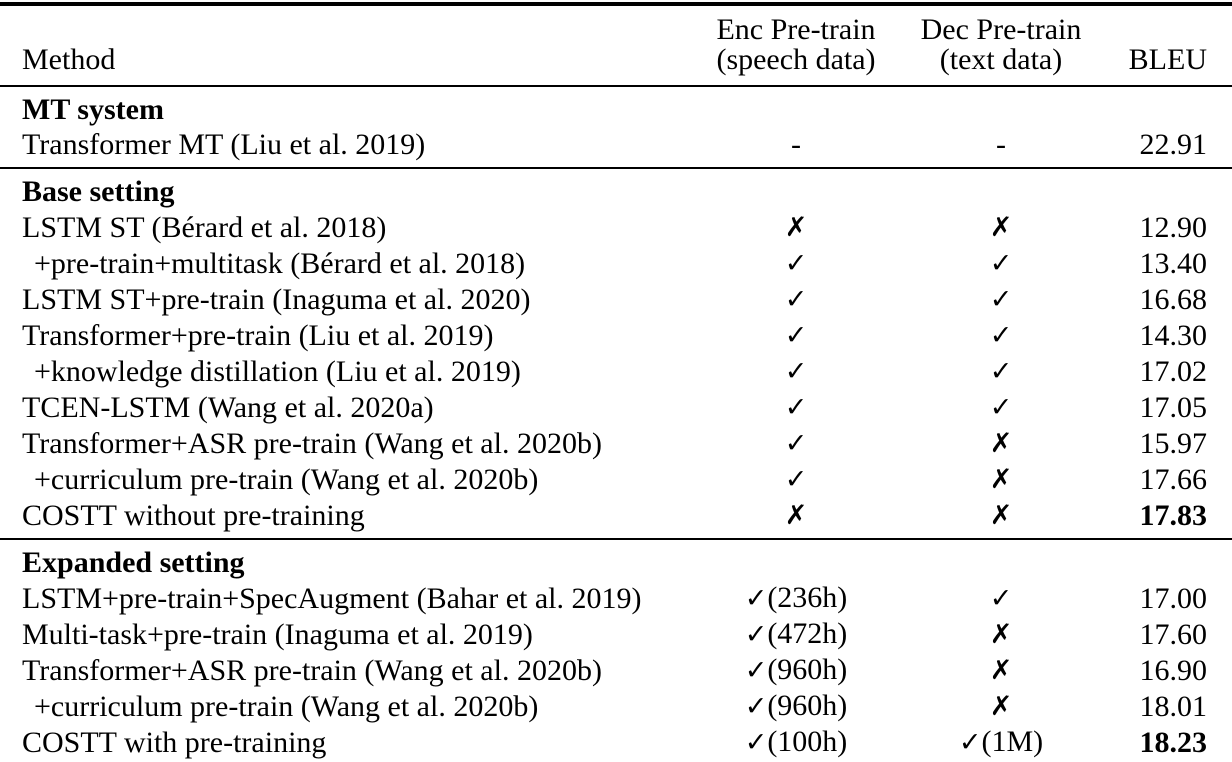 This screenshot has height=762, width=1232. I want to click on table-row: LSTM ST (Bérard et al. 2018) ✗ ✗ 12.90, so click(616, 227).